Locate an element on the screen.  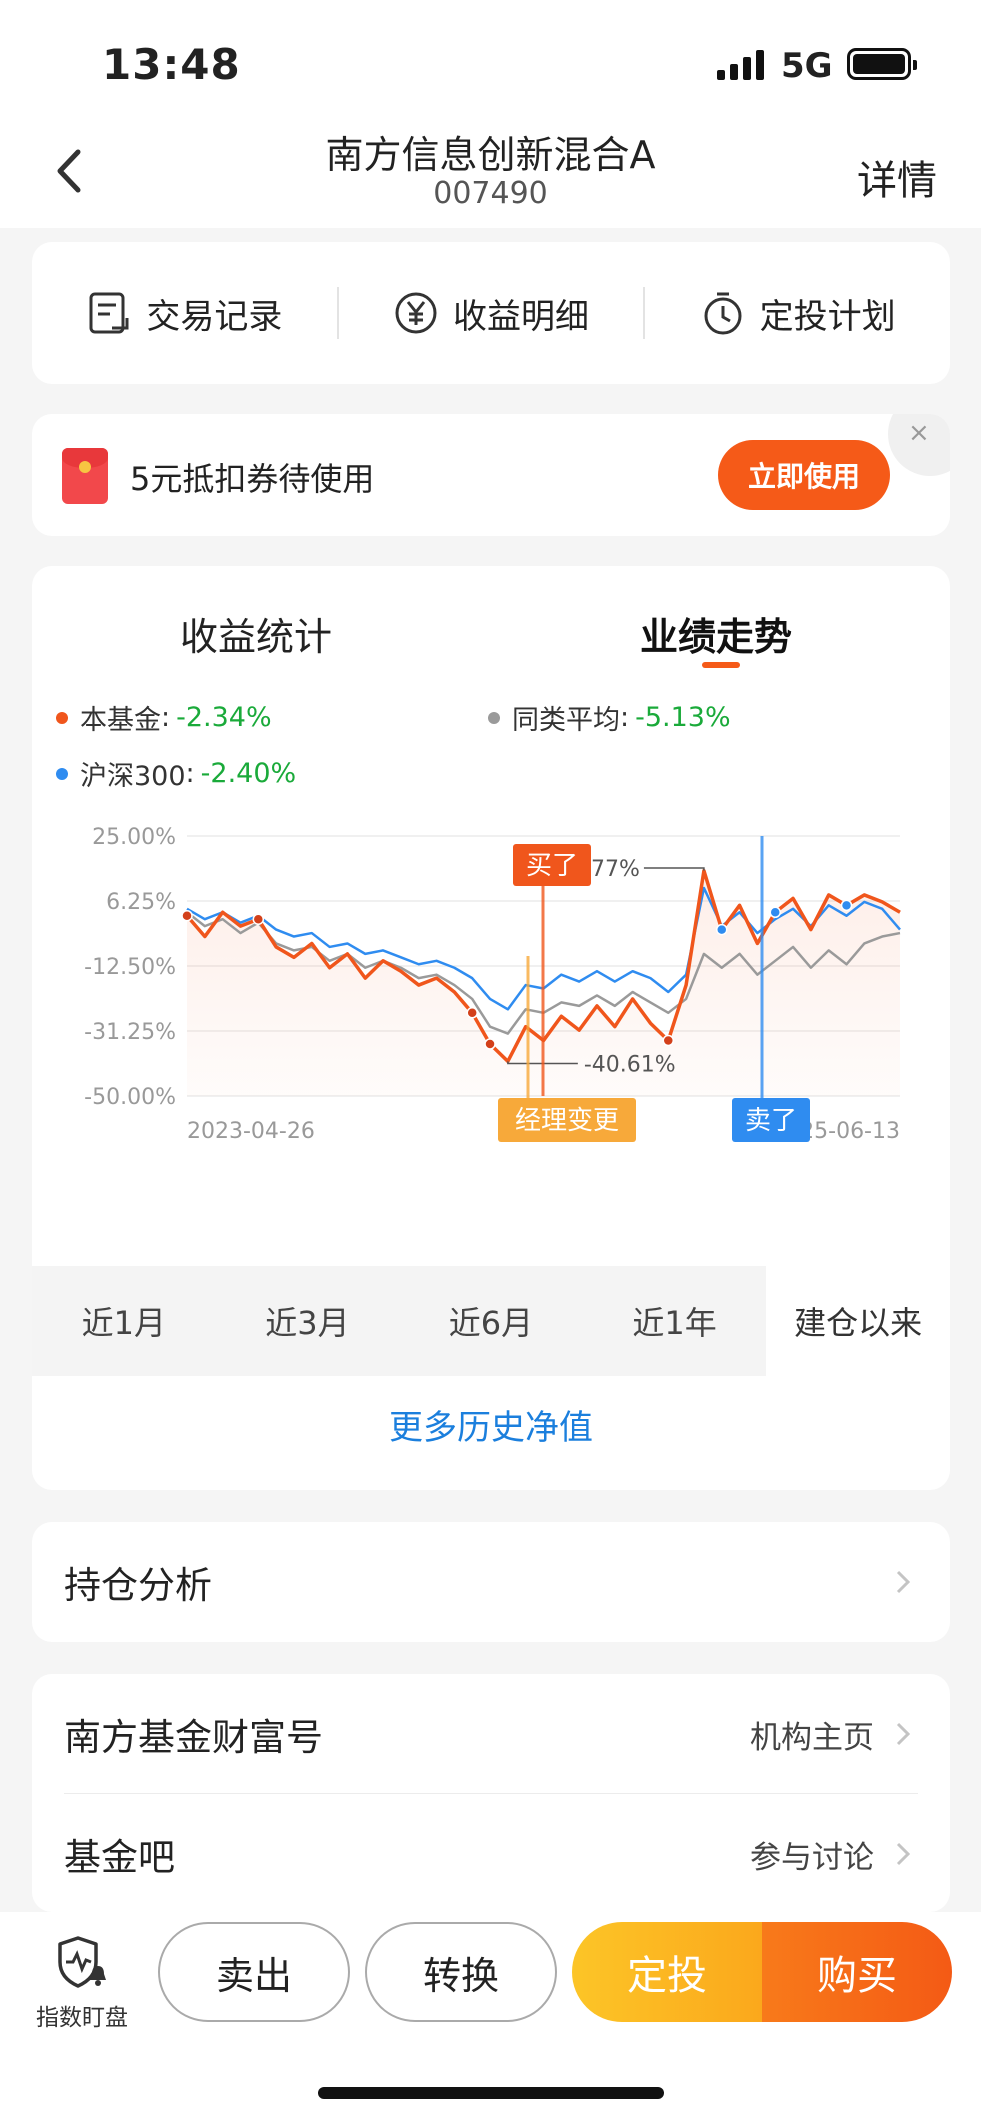
yen-circle-icon is located at coordinates (416, 313).